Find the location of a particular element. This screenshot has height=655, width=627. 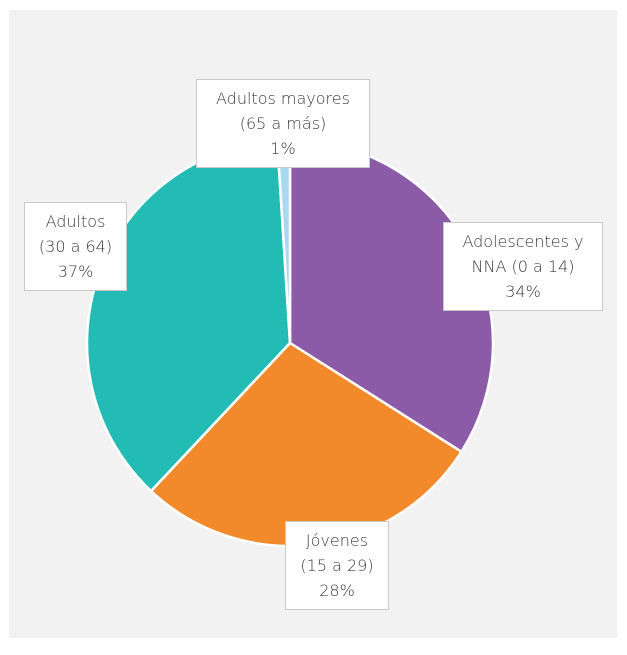

slice-label: Adultos (30 a 64) 37% is located at coordinates (75, 246).